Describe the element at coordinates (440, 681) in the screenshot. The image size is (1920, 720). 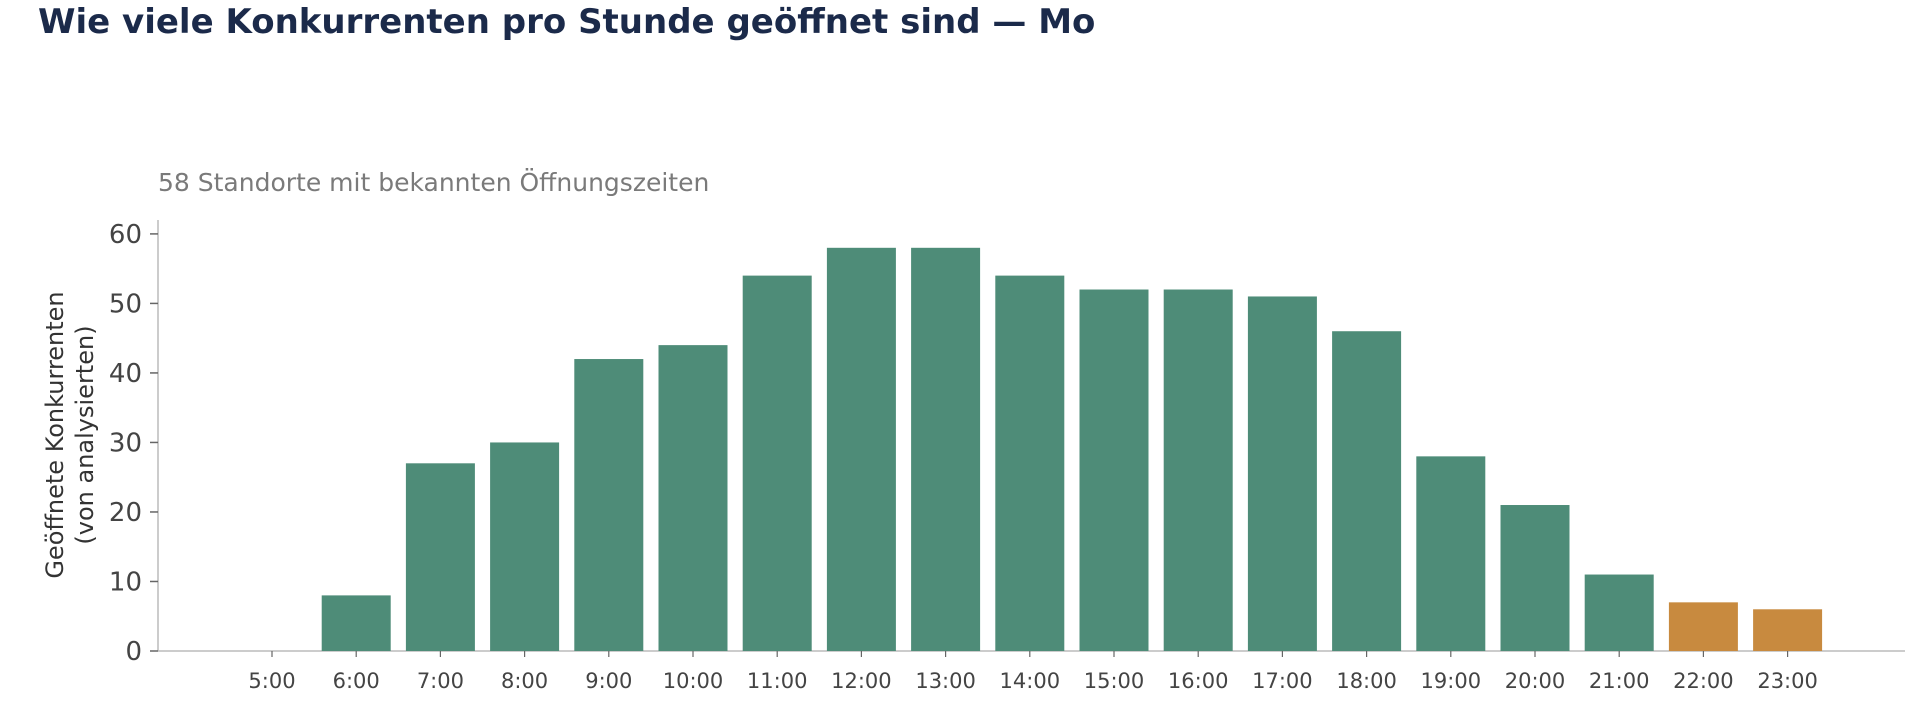
I see `x-tick-label: 7:00` at that location.